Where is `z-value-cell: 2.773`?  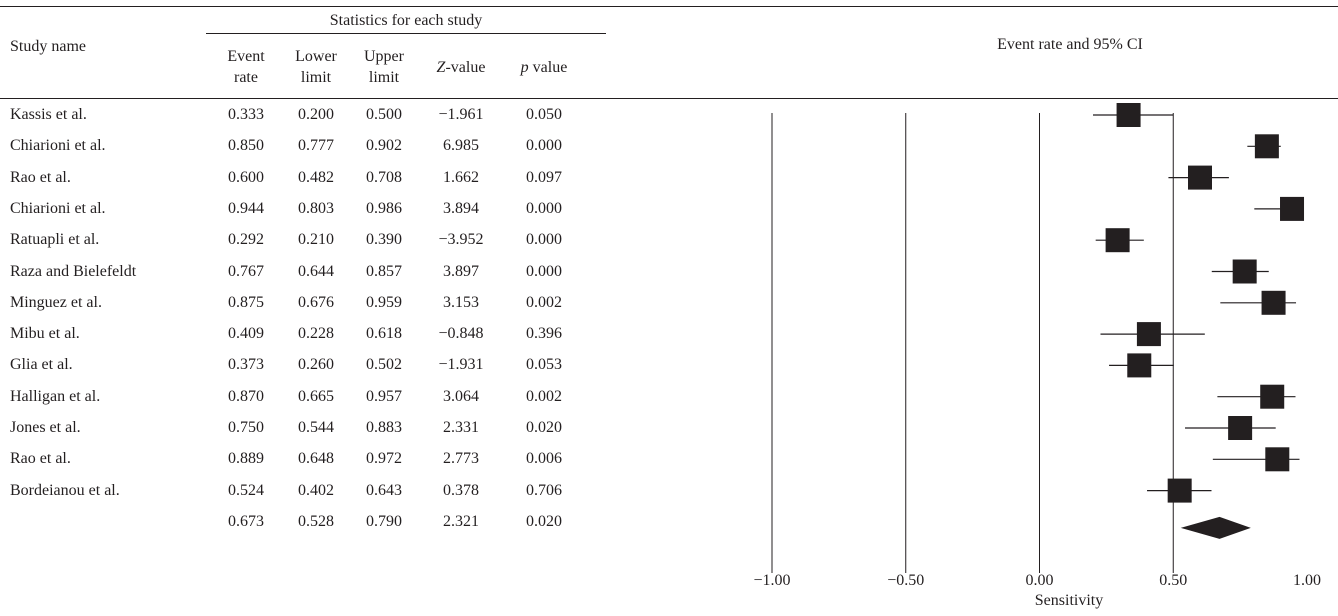
z-value-cell: 2.773 is located at coordinates (461, 459).